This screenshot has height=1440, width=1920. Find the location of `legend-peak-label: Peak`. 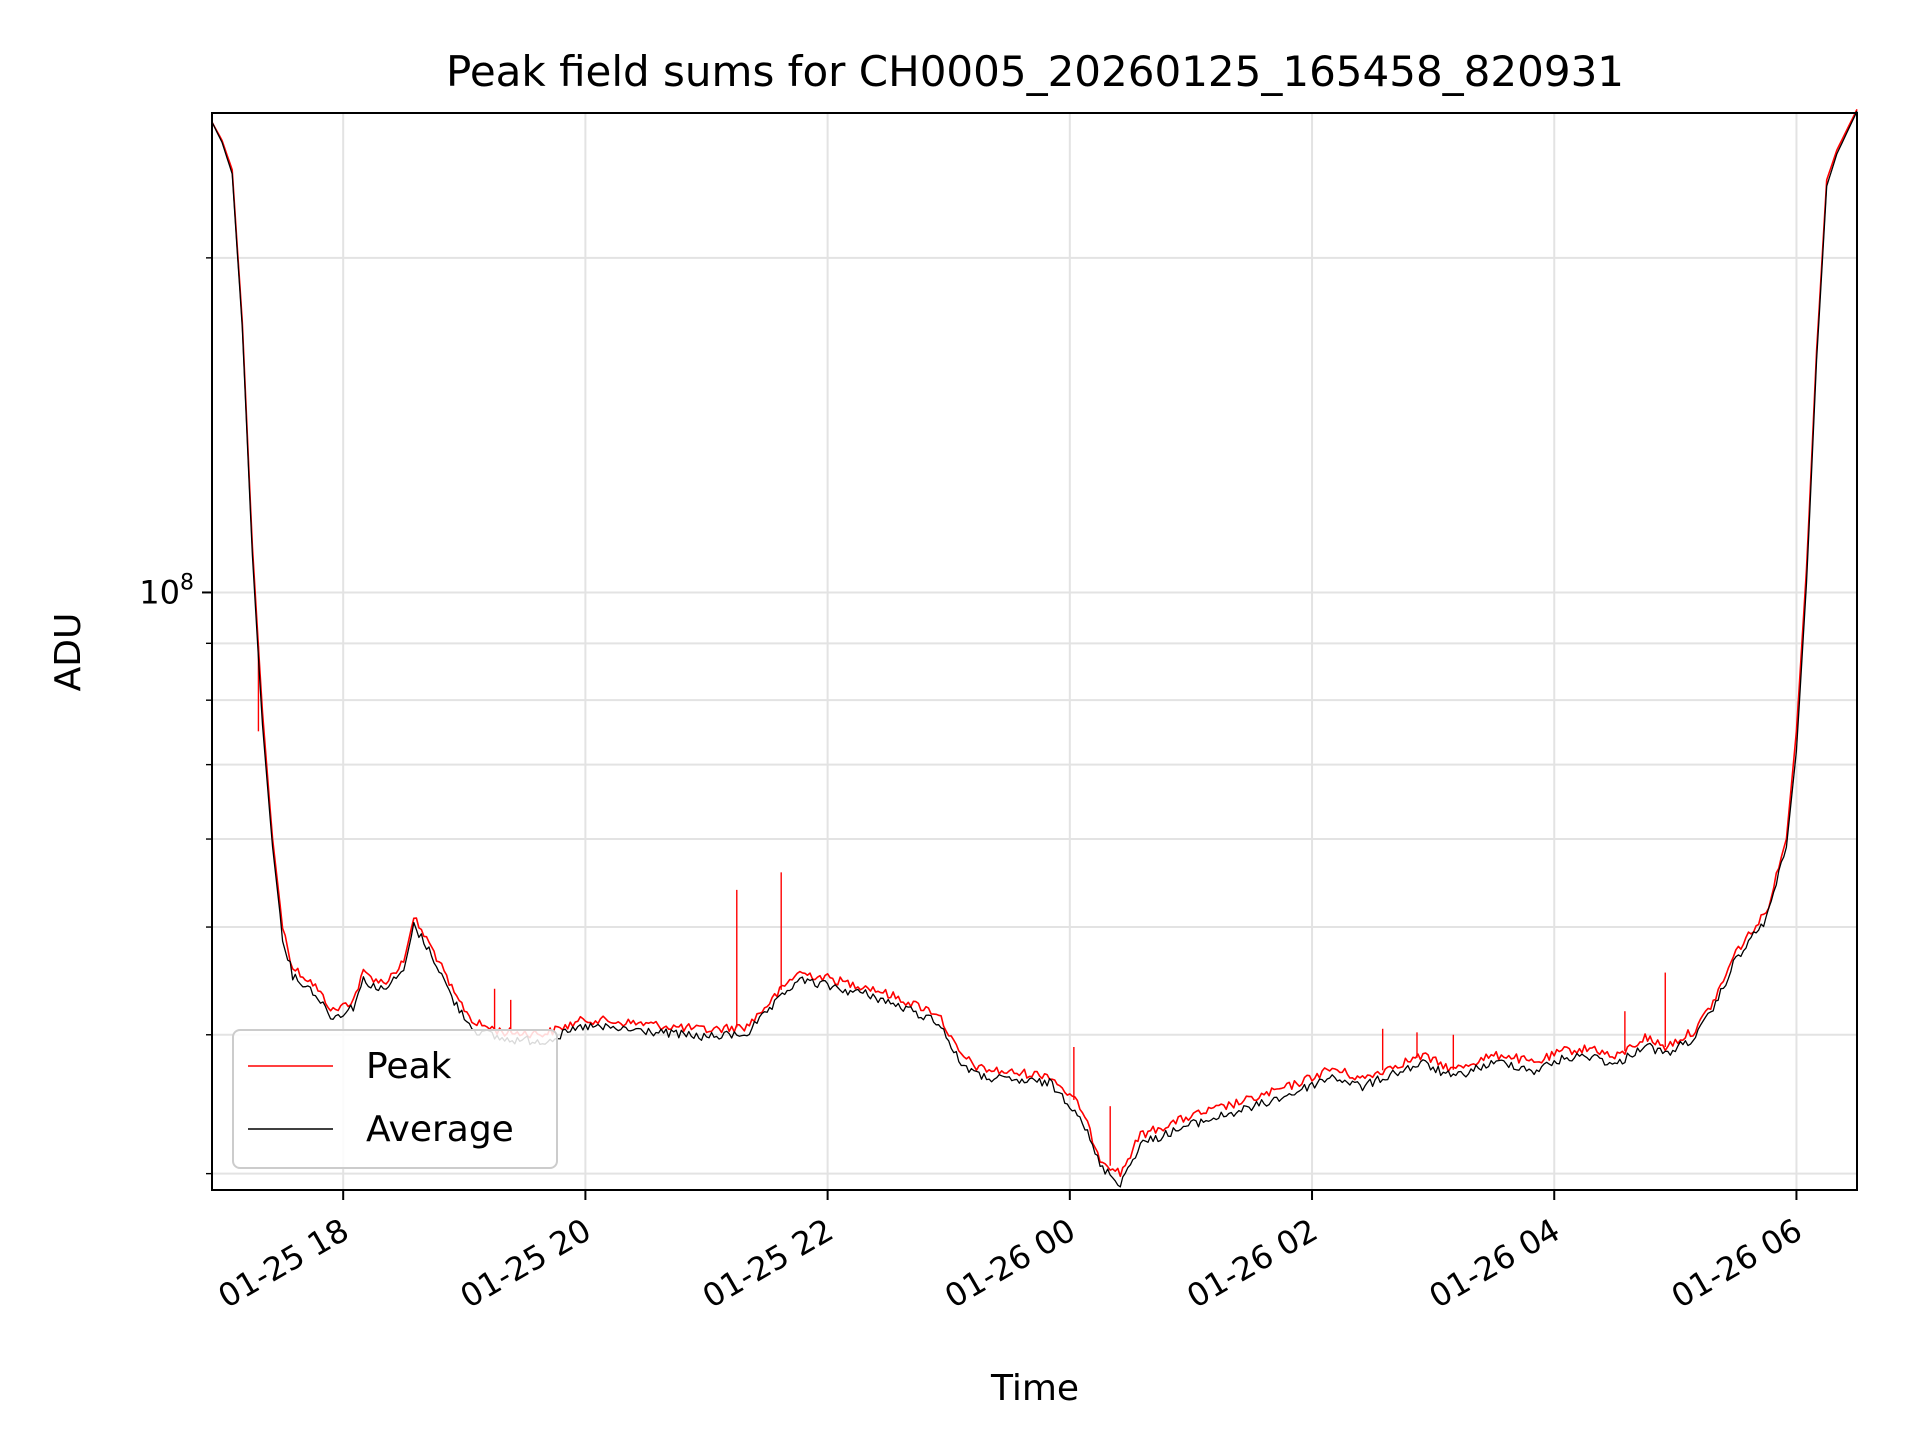

legend-peak-label: Peak is located at coordinates (409, 1066).